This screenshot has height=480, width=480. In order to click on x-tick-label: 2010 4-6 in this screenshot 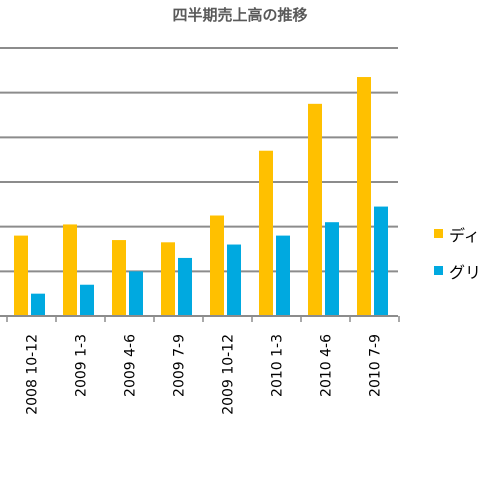, I will do `click(327, 365)`.